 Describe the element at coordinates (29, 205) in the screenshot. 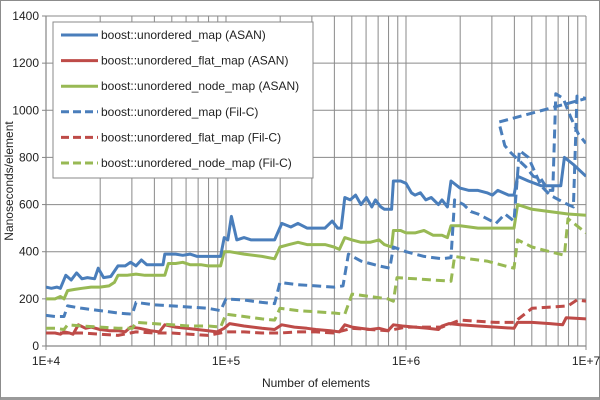

I see `y-tick-label: 600` at that location.